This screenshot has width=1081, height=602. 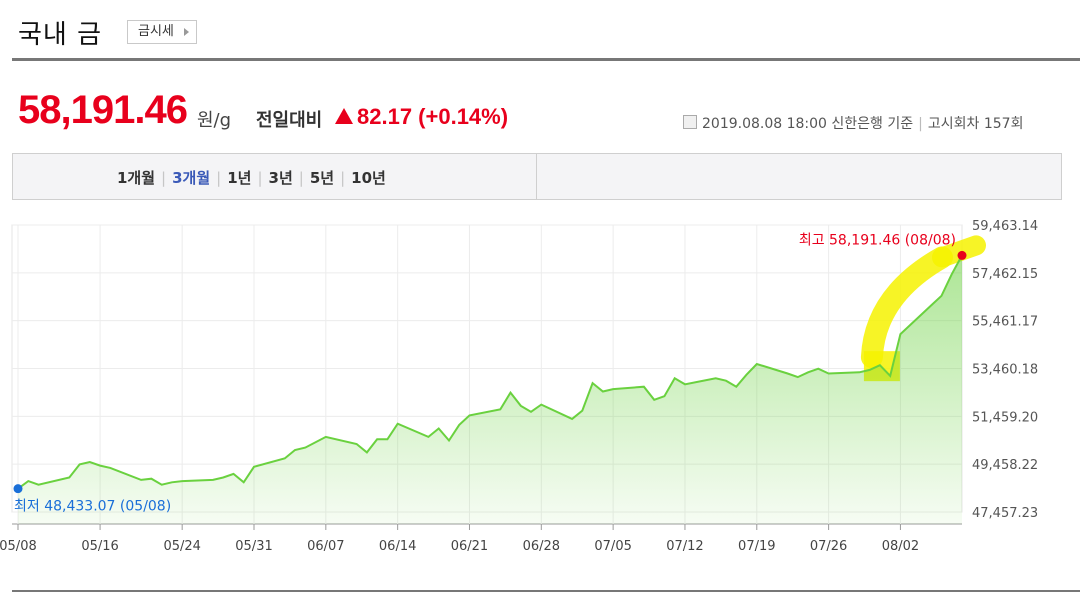 I want to click on x-tick-label: 07/05, so click(x=612, y=546).